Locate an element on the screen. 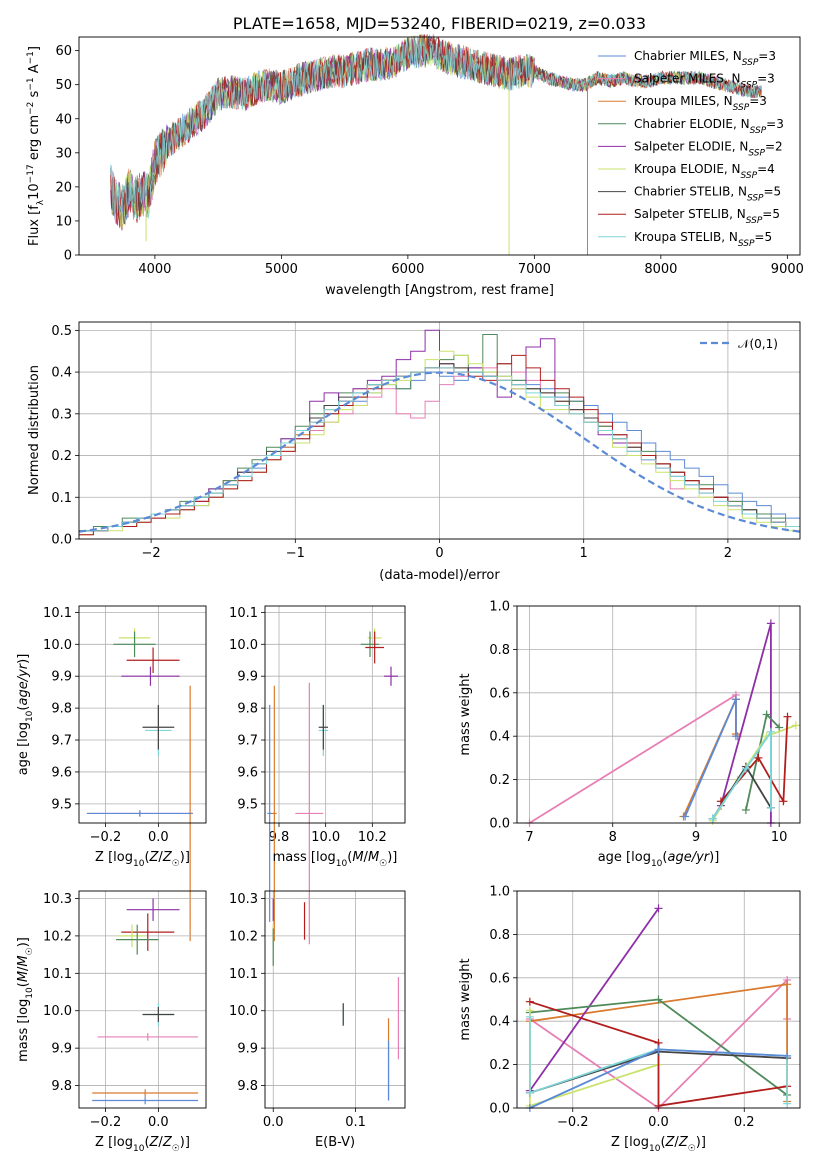  mass-vs-z-xtick-label: 0.0 is located at coordinates (158, 1122).